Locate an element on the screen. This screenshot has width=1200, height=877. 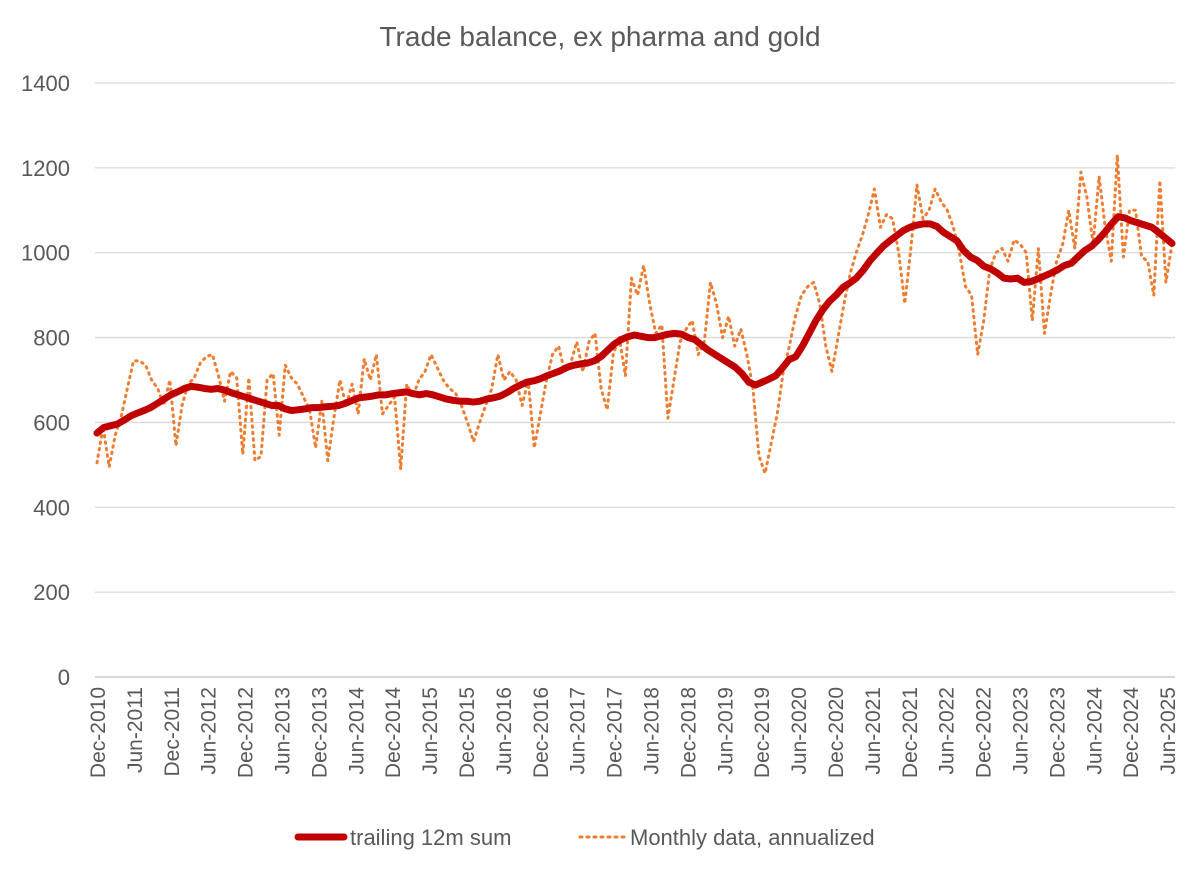
x-tick-label: Dec-2024 is located at coordinates (1131, 732).